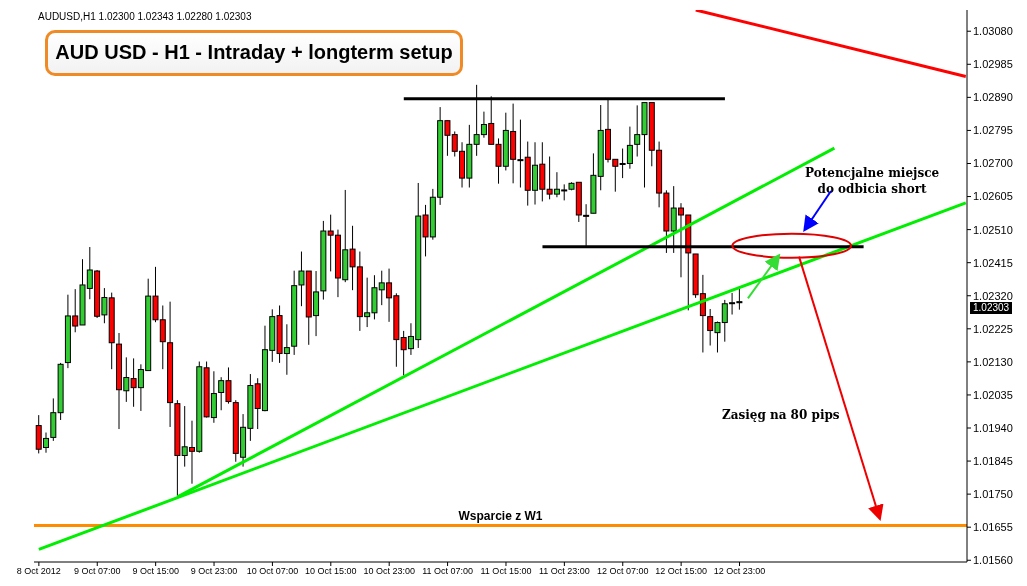 This screenshot has height=586, width=1027. I want to click on y-tick-label: 1.02035, so click(993, 394).